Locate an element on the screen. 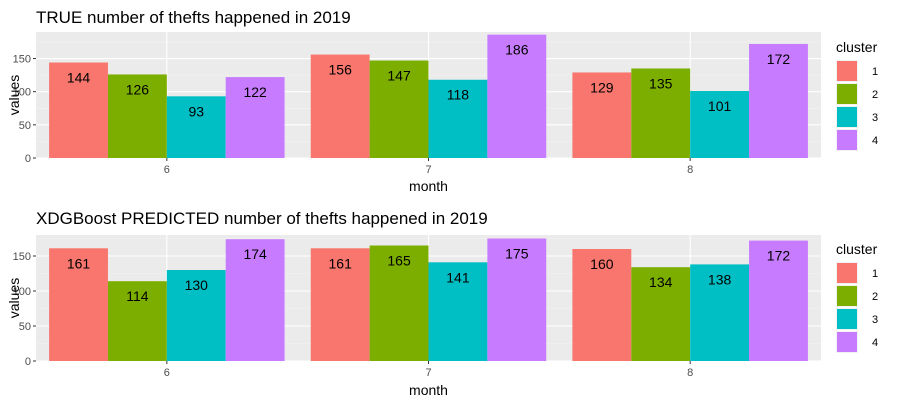 The image size is (900, 411). data-label: 165 is located at coordinates (399, 261).